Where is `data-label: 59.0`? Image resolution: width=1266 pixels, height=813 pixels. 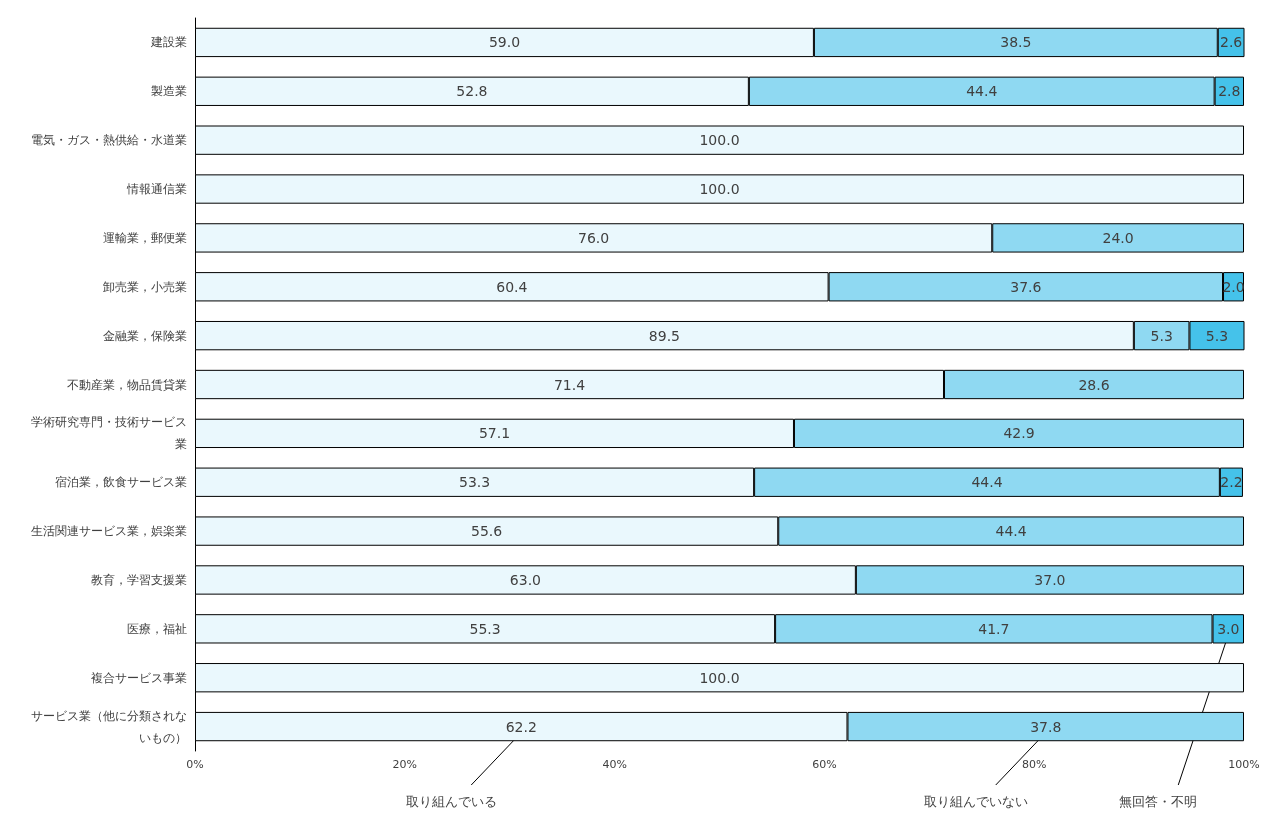
data-label: 59.0 is located at coordinates (504, 42).